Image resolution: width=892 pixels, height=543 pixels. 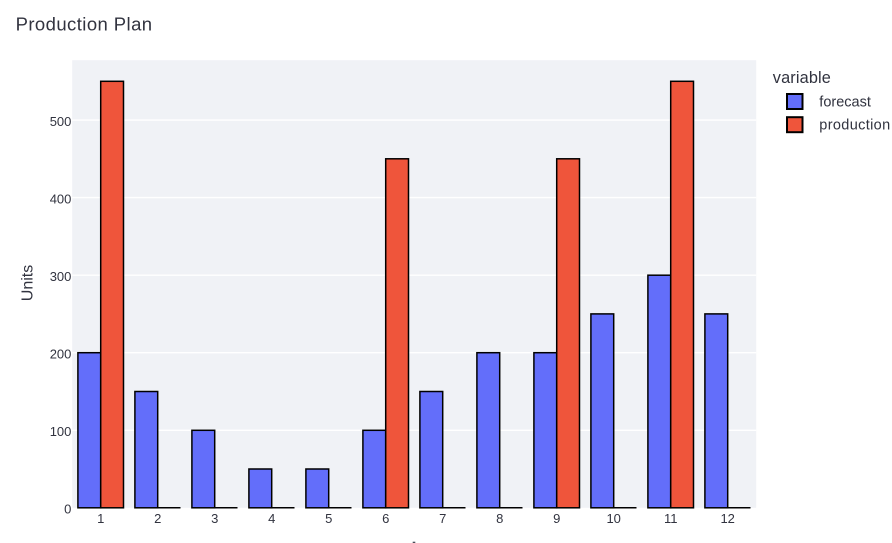 I want to click on svg-text: 9, so click(x=556, y=518).